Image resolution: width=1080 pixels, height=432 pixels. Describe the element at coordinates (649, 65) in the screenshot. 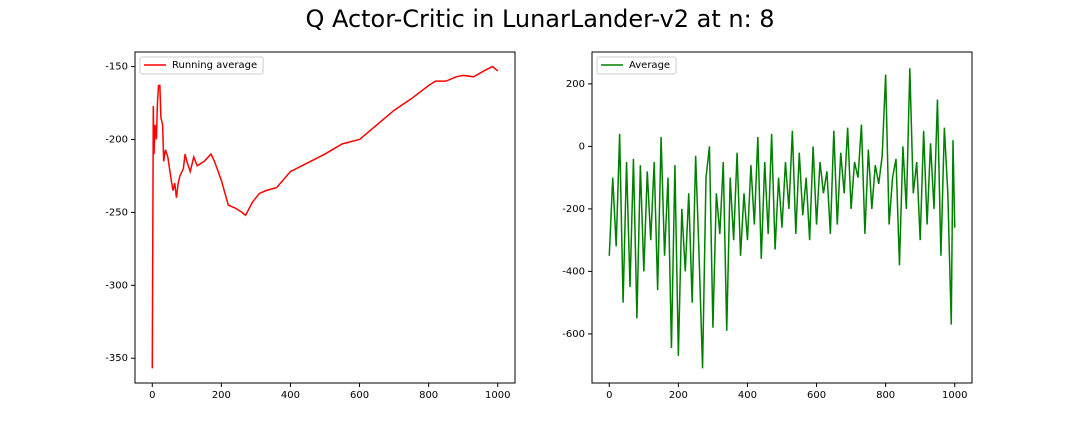

I see `legend-label: Average` at that location.